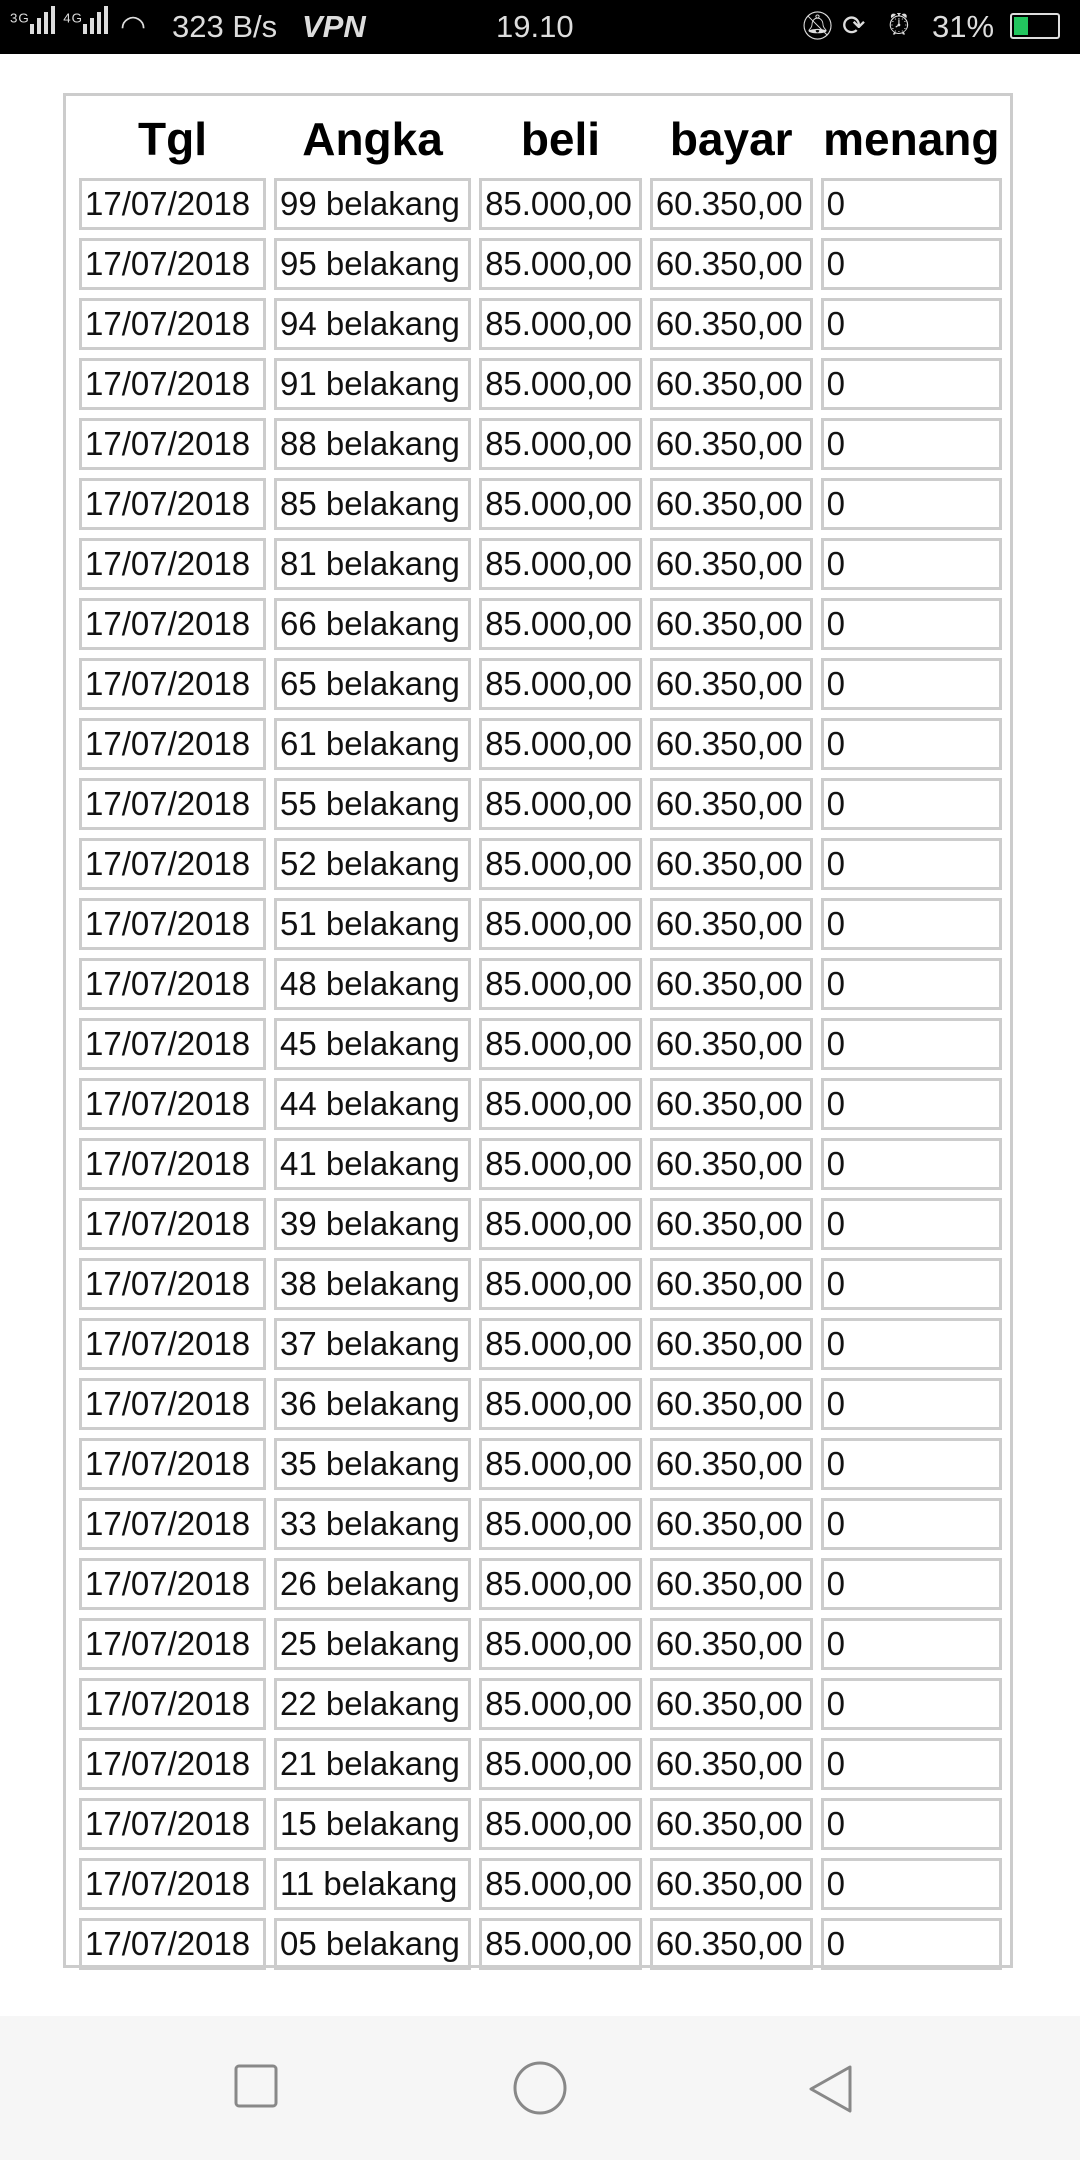 The height and width of the screenshot is (2160, 1080). I want to click on table-row: 17/07/2018 36 belakang 85.000,00 60.350,00 0, so click(540, 1404).